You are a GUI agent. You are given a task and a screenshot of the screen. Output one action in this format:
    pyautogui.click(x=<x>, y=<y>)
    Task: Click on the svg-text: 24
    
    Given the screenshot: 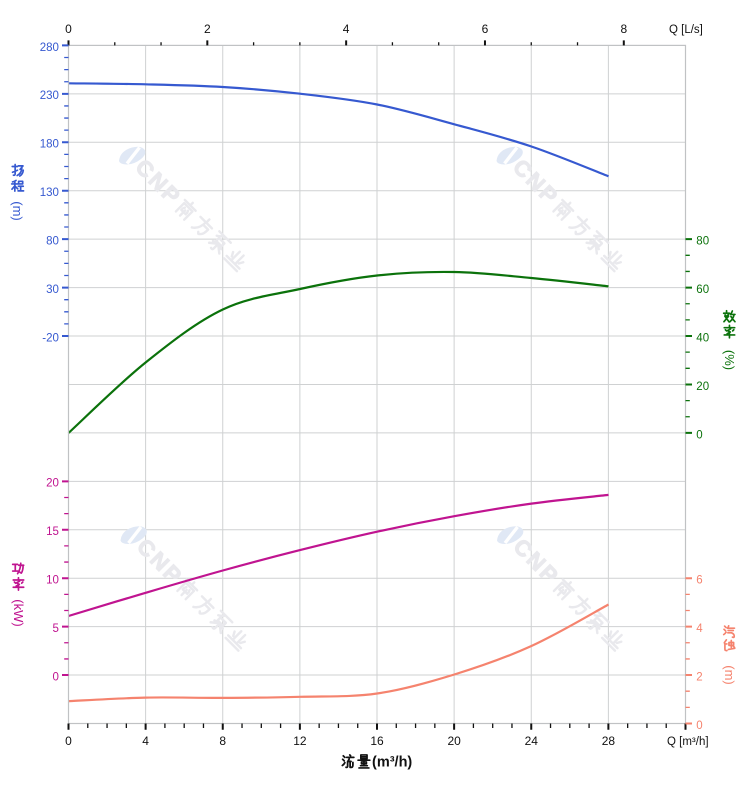 What is the action you would take?
    pyautogui.click(x=532, y=741)
    